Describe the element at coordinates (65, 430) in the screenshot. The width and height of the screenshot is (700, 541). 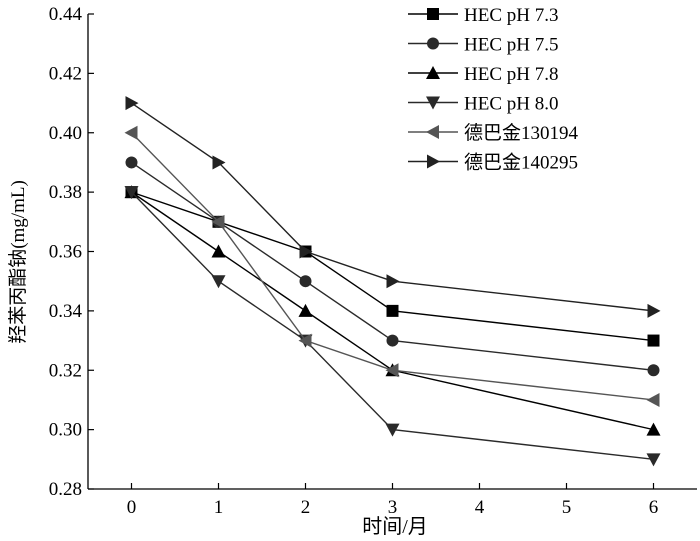
I see `y-tick-label: 0.30` at that location.